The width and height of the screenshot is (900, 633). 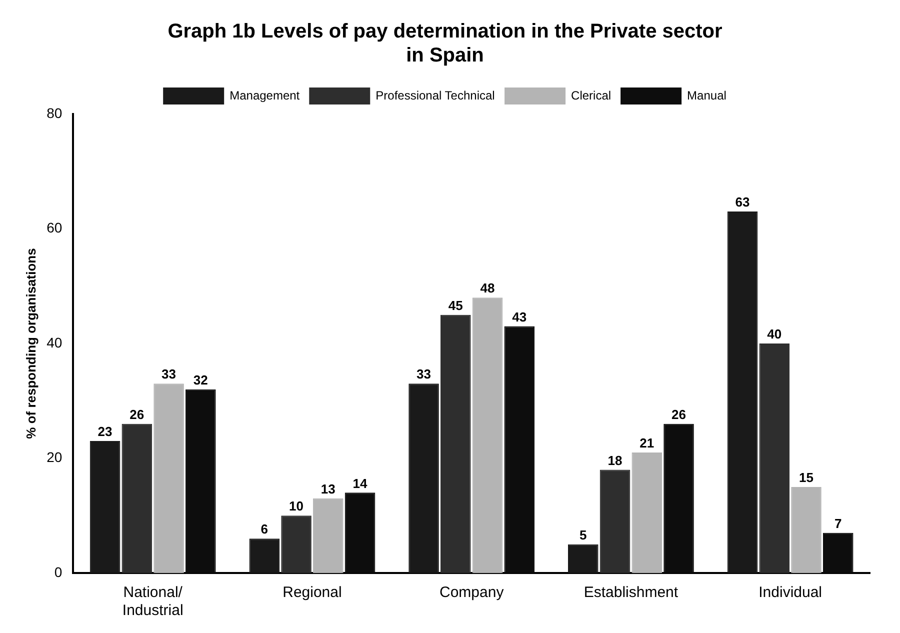 I want to click on y-tick-label: 60, so click(x=54, y=228).